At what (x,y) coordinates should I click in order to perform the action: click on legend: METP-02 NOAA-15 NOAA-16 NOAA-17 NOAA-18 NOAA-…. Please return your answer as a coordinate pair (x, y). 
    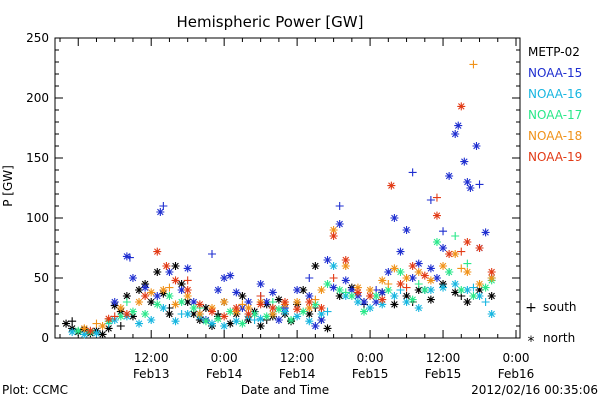
    Looking at the image, I should click on (553, 197).